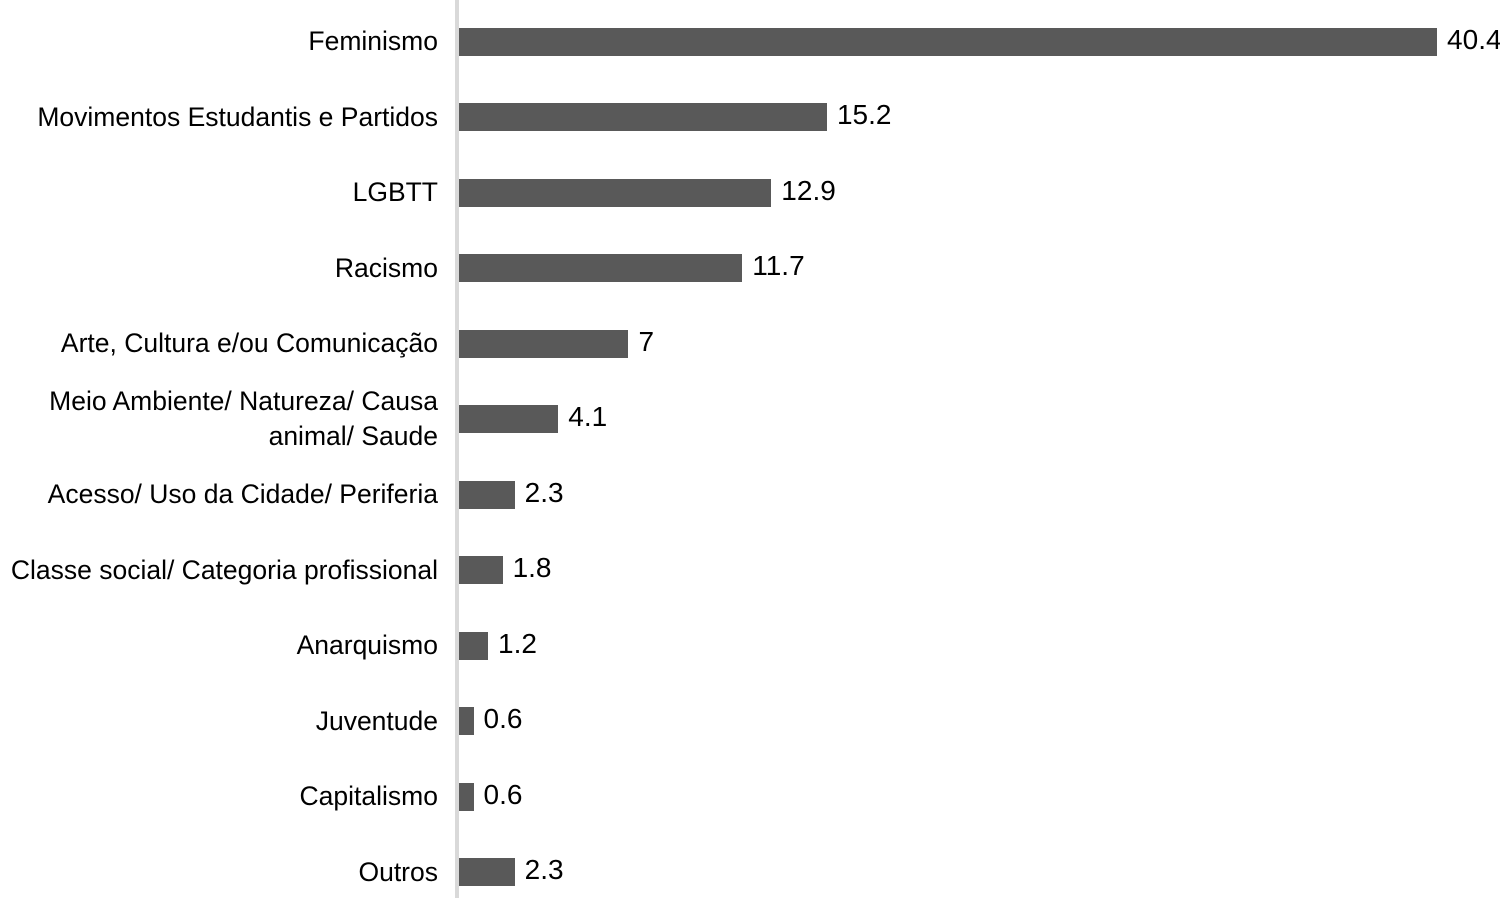 The height and width of the screenshot is (898, 1500). I want to click on value-label: 40.4, so click(1473, 39).